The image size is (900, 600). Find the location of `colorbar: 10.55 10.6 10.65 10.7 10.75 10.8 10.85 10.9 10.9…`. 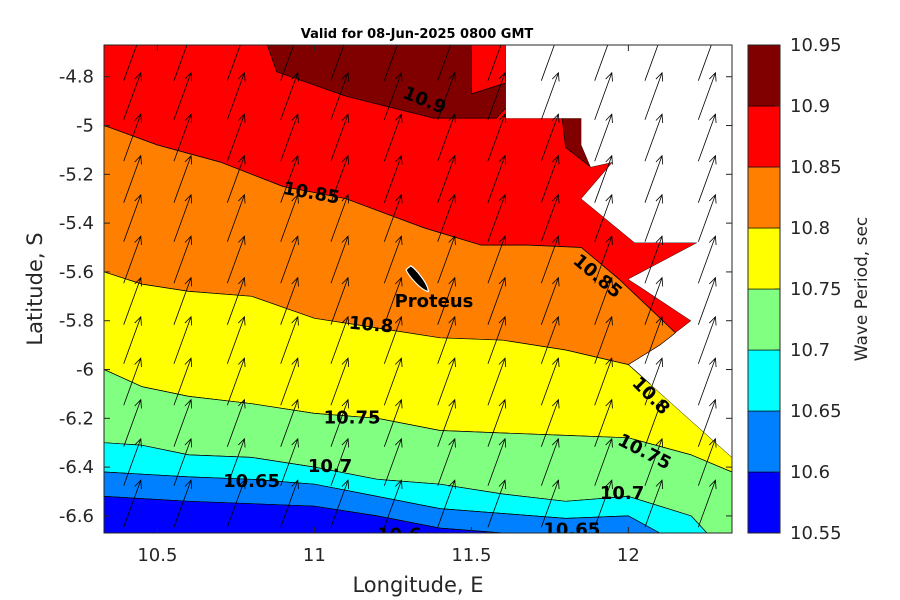

colorbar: 10.55 10.6 10.65 10.7 10.75 10.8 10.85 10.9 10.9… is located at coordinates (794, 289).